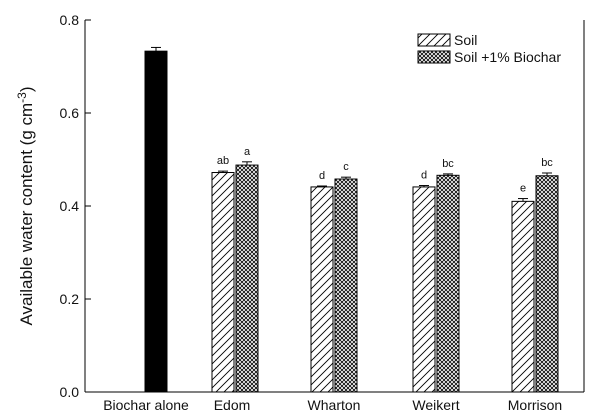 The image size is (597, 414). What do you see at coordinates (434, 40) in the screenshot?
I see `legend-swatch-soil` at bounding box center [434, 40].